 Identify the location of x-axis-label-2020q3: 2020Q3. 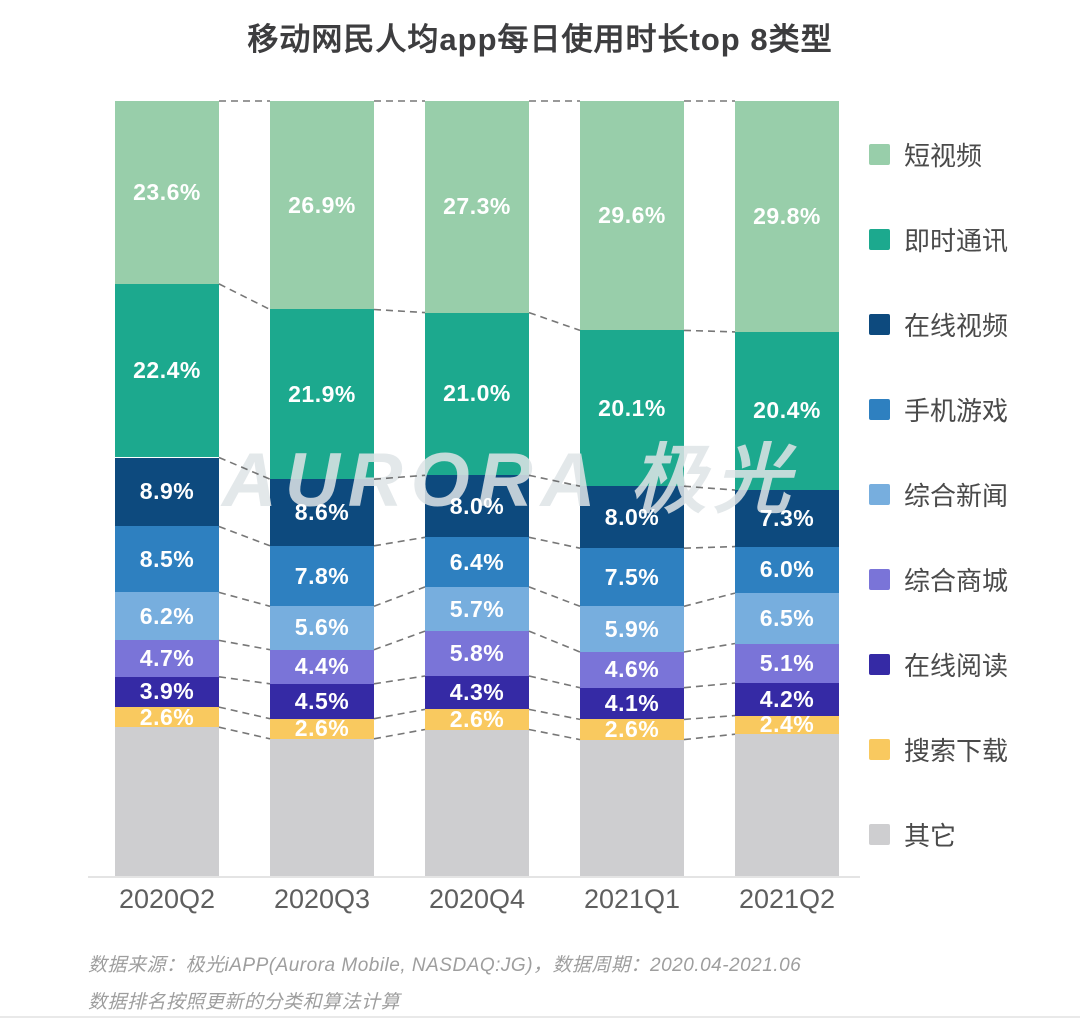
(322, 899).